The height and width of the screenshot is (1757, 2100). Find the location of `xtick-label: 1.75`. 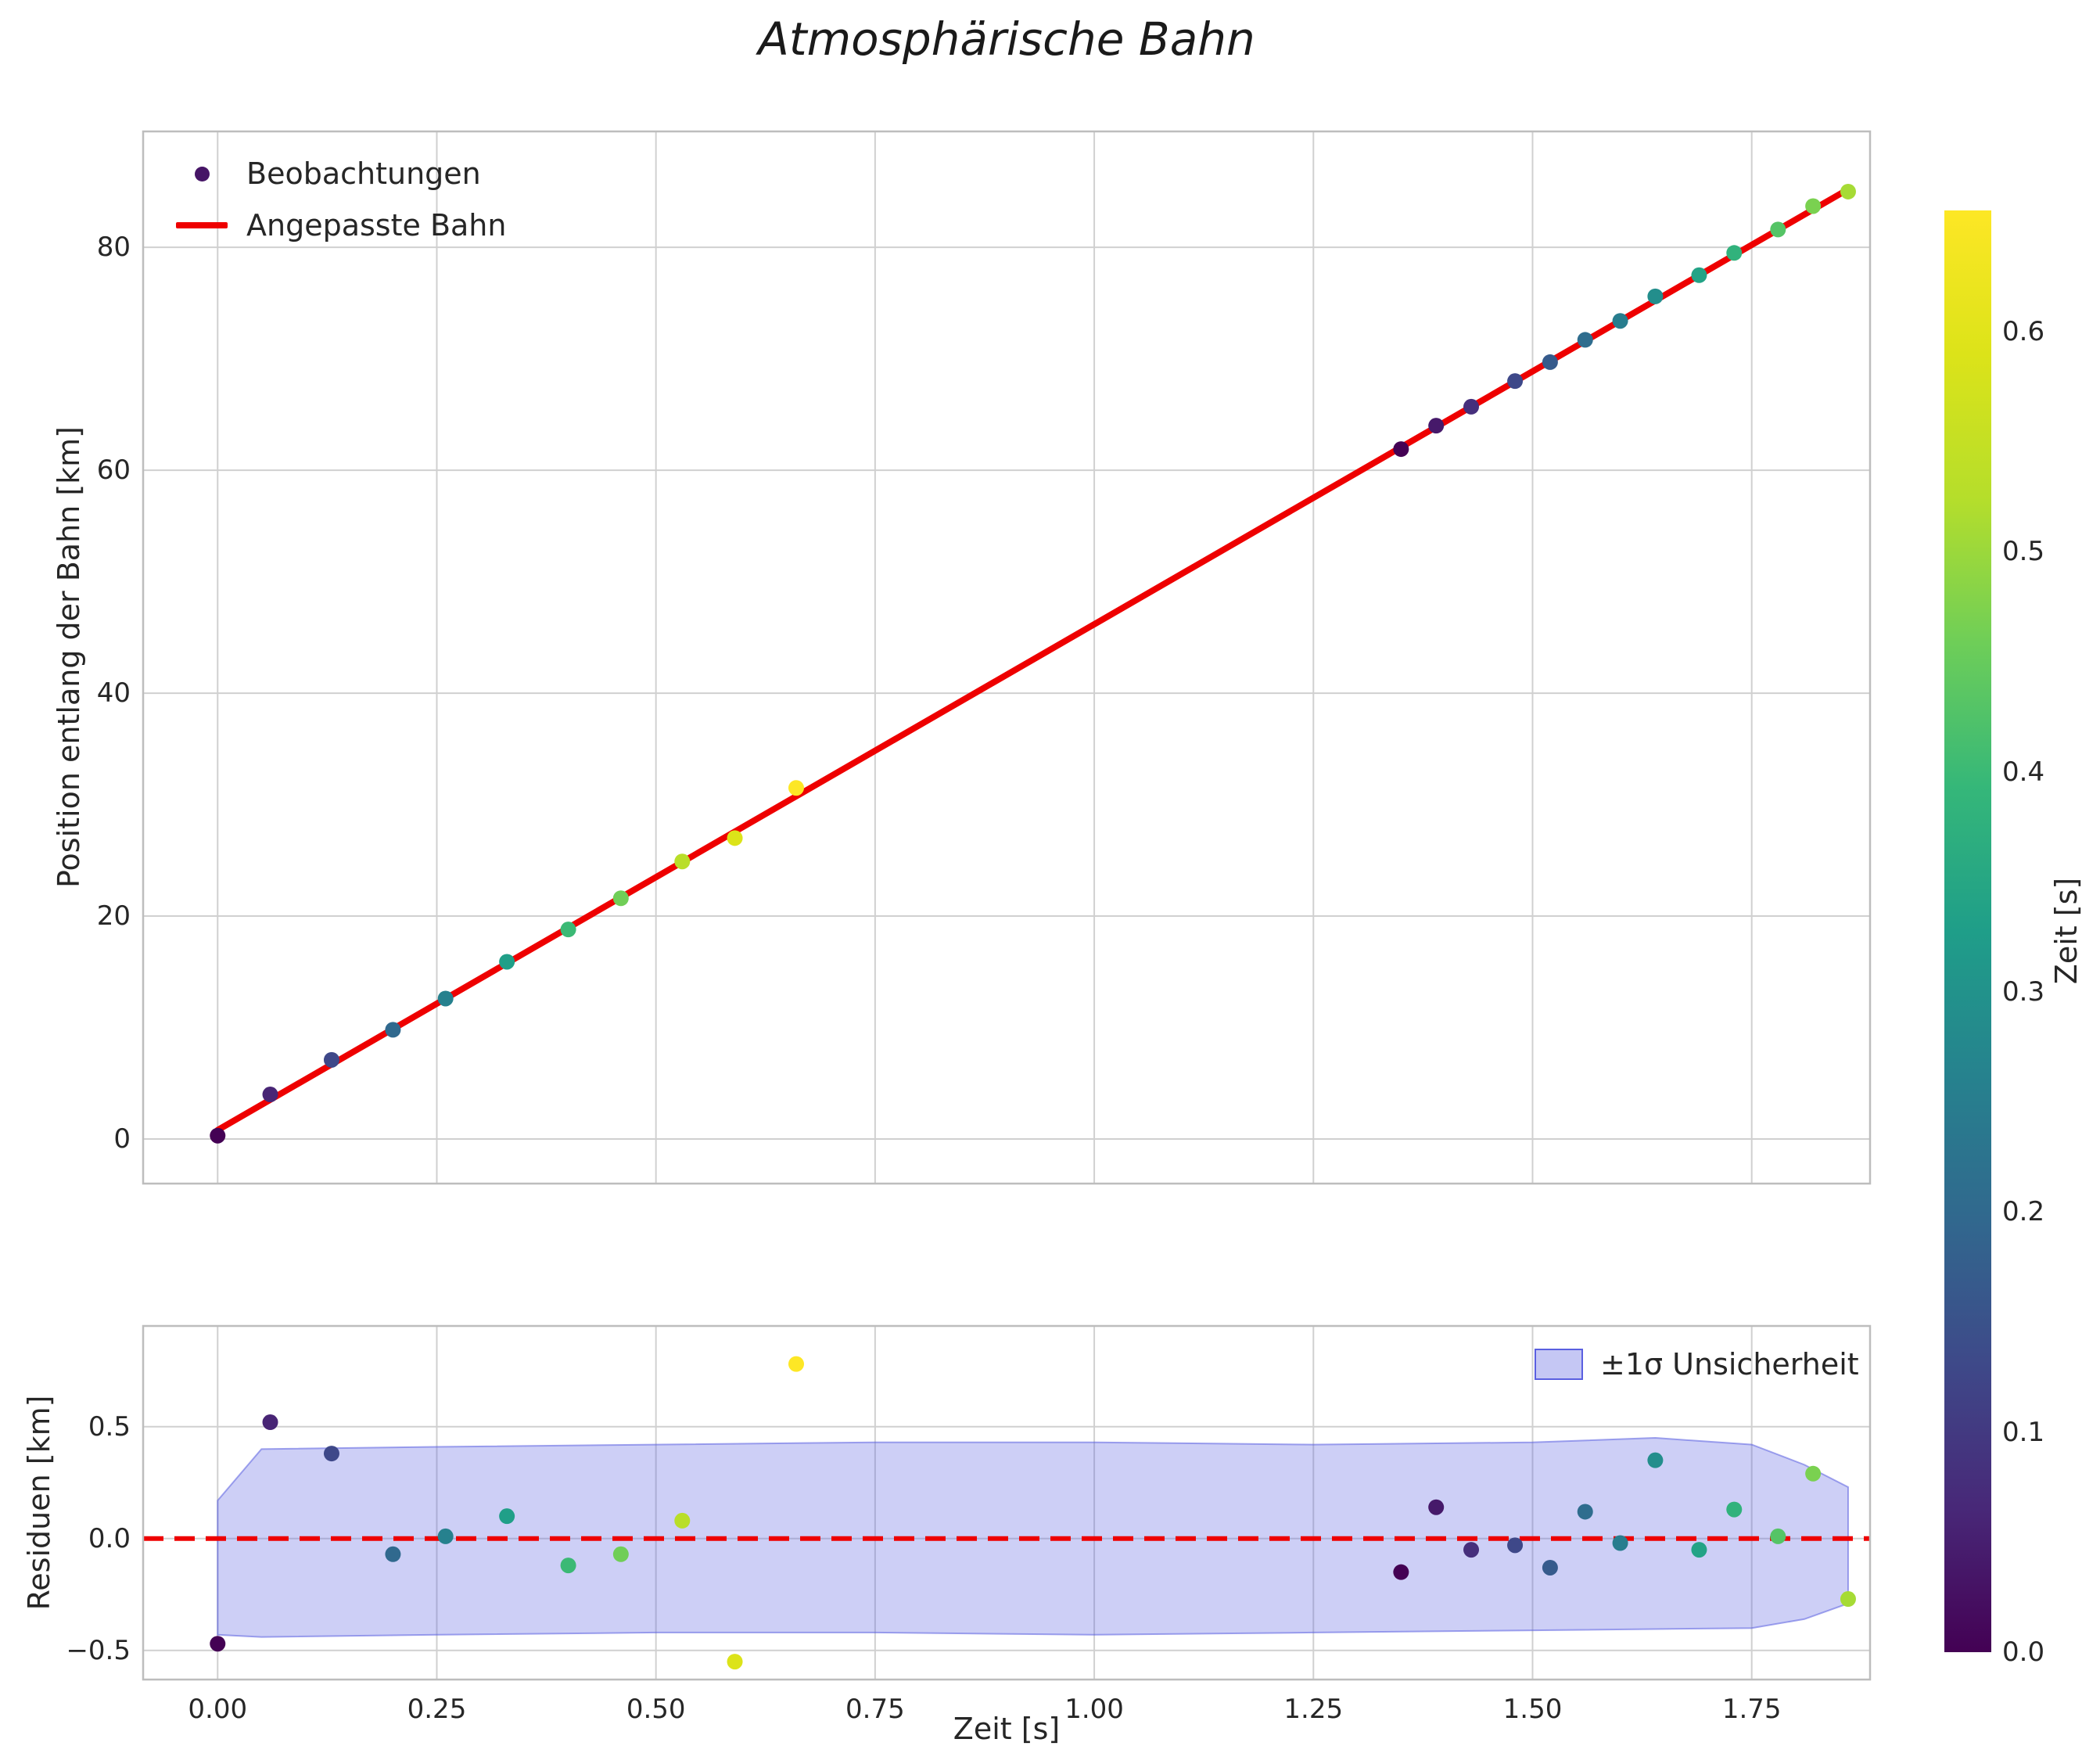

xtick-label: 1.75 is located at coordinates (1751, 1710).